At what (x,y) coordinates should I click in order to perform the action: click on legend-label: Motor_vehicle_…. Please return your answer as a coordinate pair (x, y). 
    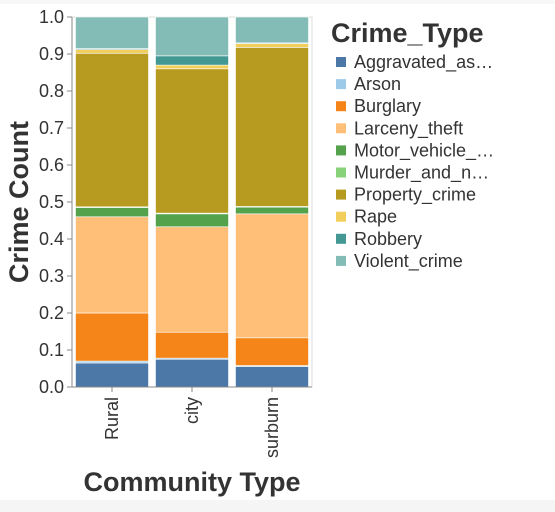
    Looking at the image, I should click on (424, 150).